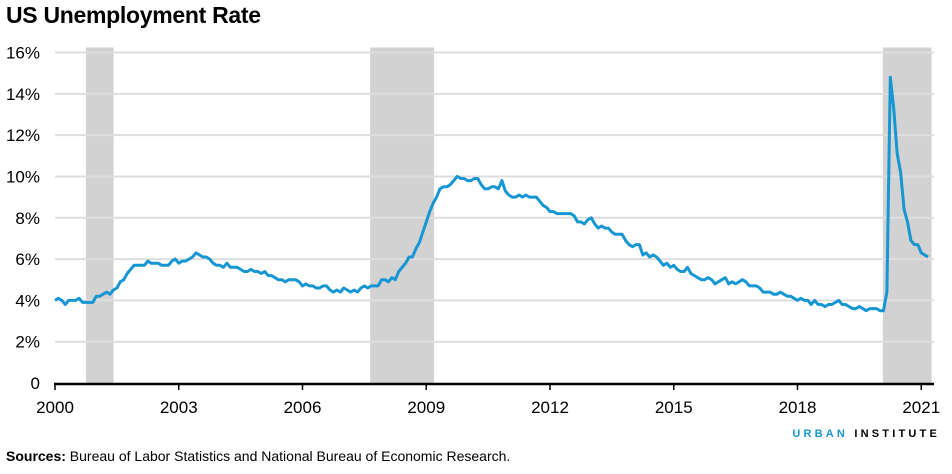 The height and width of the screenshot is (474, 952). I want to click on x-tick-label: 2009, so click(426, 407).